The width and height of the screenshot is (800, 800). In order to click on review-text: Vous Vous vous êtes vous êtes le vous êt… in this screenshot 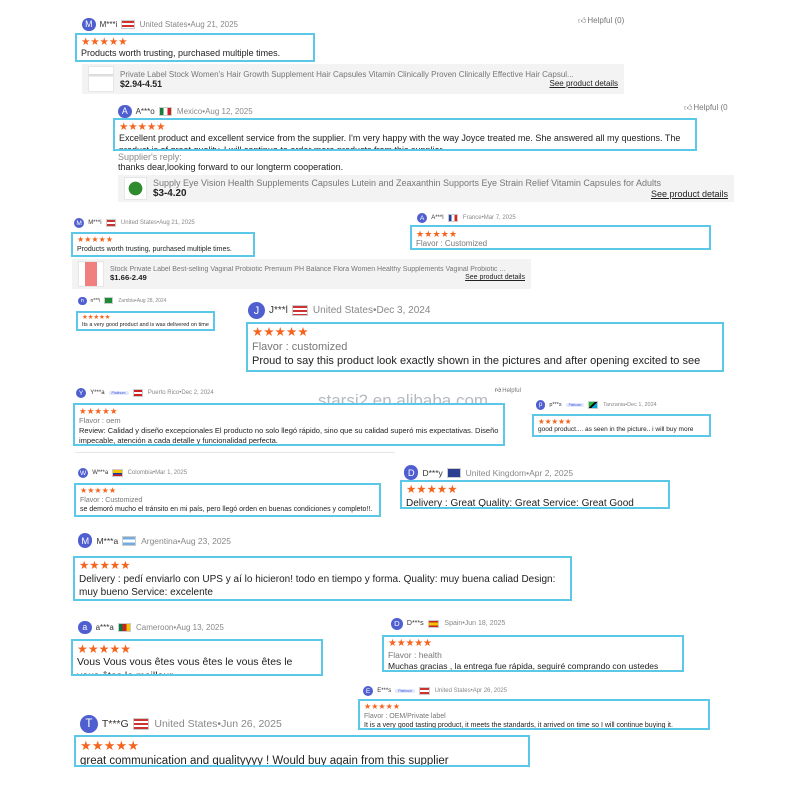, I will do `click(185, 666)`.